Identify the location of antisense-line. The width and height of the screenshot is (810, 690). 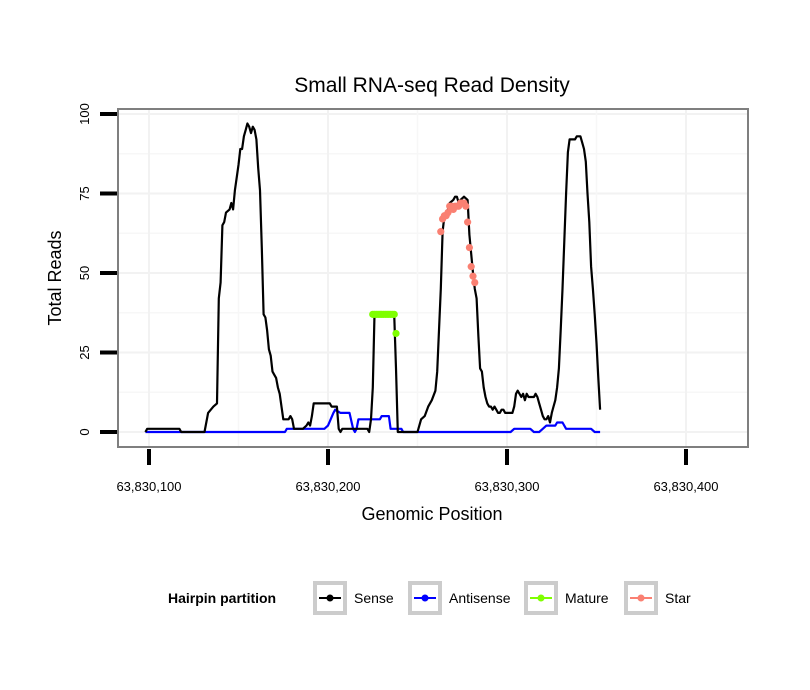
(373, 421).